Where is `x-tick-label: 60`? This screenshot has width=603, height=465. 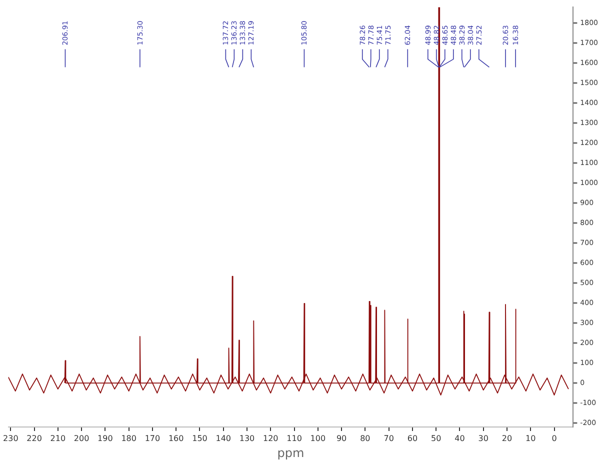
x-tick-label: 60 is located at coordinates (412, 438).